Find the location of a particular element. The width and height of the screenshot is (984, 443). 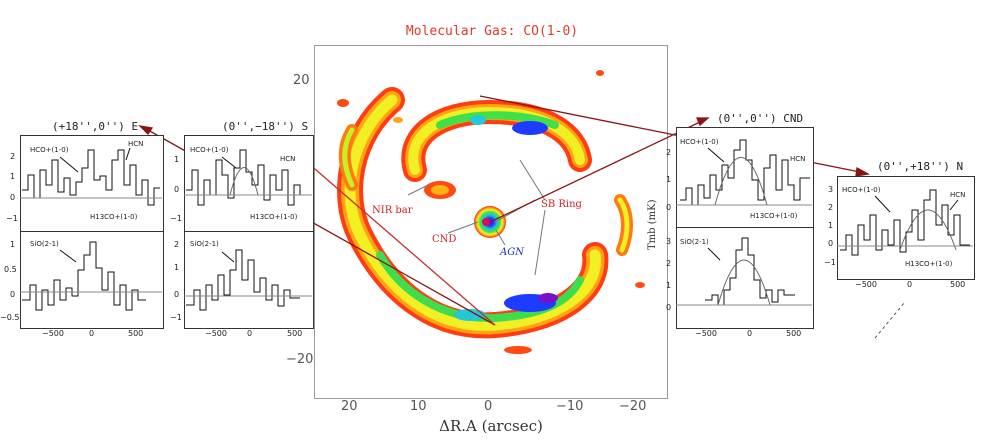

spectrum-south-top is located at coordinates (248, 177).